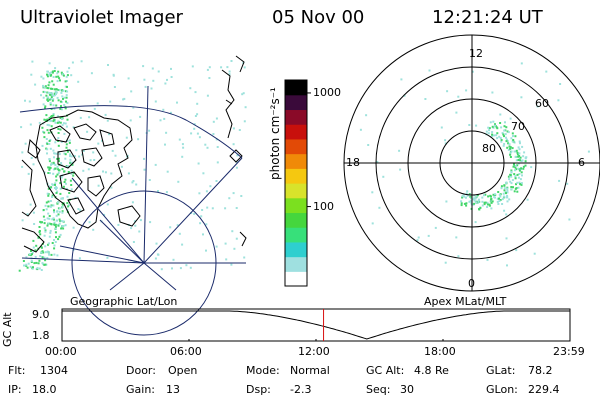 This screenshot has width=600, height=400. Describe the element at coordinates (297, 183) in the screenshot. I see `color-scale` at that location.